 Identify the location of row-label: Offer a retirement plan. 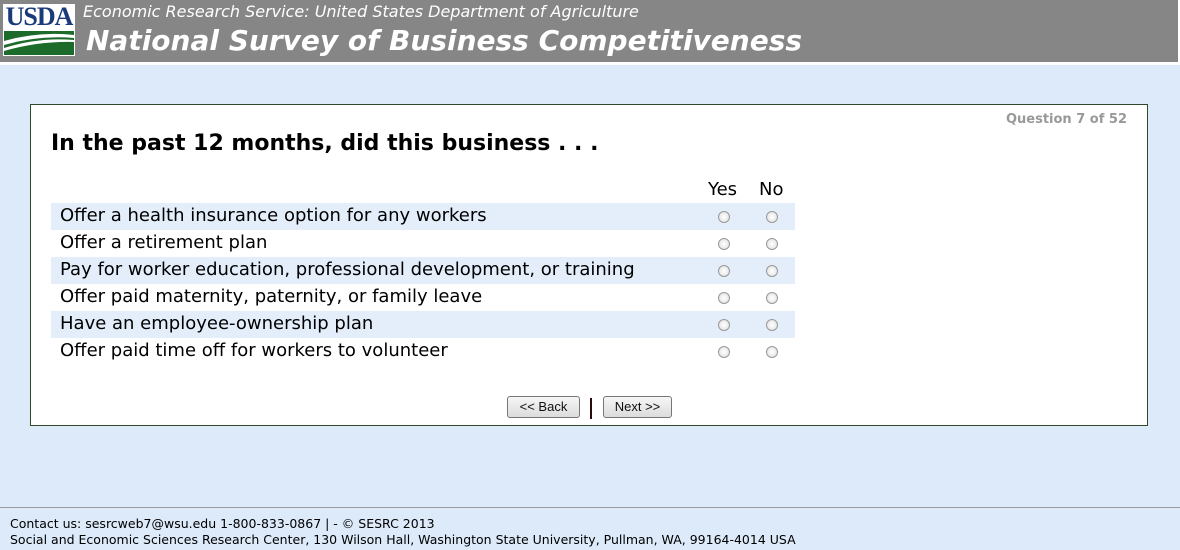
(164, 242).